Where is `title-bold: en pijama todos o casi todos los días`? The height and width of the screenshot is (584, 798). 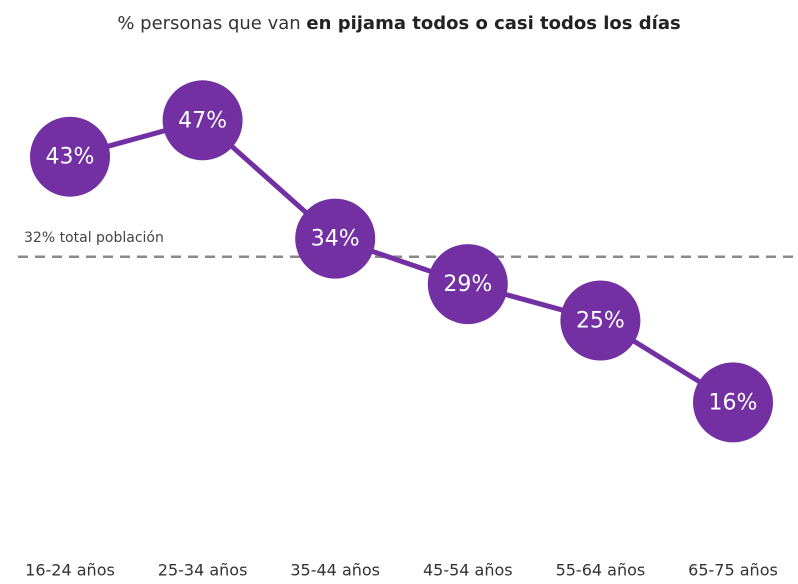 title-bold: en pijama todos o casi todos los días is located at coordinates (493, 23).